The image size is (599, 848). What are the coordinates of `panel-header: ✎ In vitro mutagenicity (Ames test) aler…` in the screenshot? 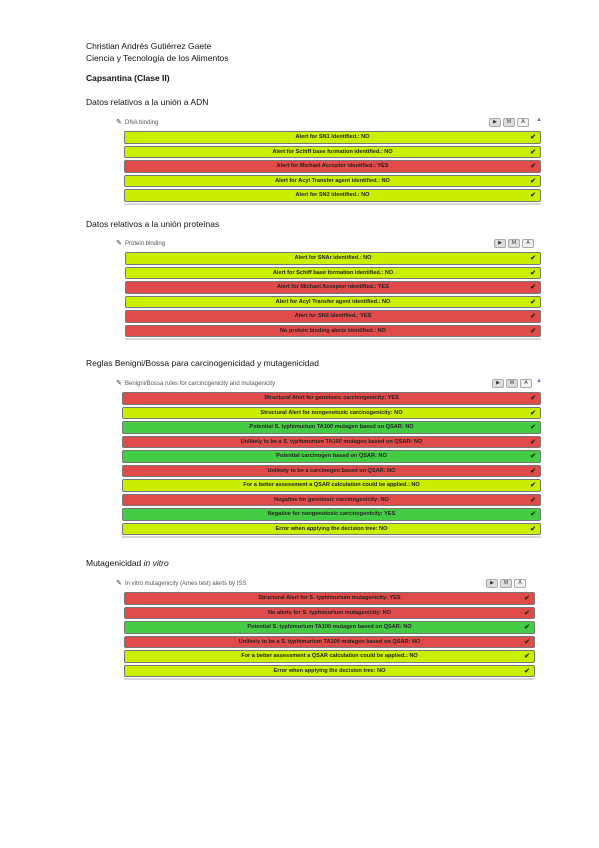 It's located at (328, 585).